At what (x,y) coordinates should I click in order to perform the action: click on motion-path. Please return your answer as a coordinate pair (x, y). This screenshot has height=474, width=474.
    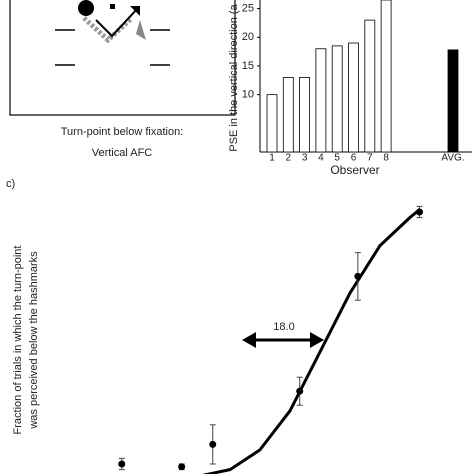
    Looking at the image, I should click on (108, 30).